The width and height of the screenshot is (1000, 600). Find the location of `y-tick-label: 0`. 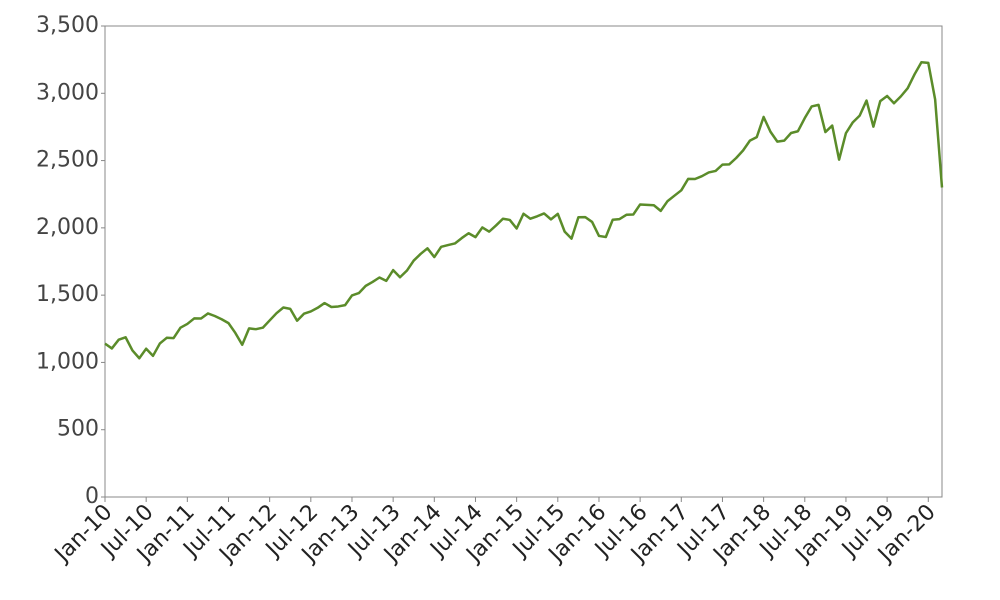

y-tick-label: 0 is located at coordinates (92, 496).